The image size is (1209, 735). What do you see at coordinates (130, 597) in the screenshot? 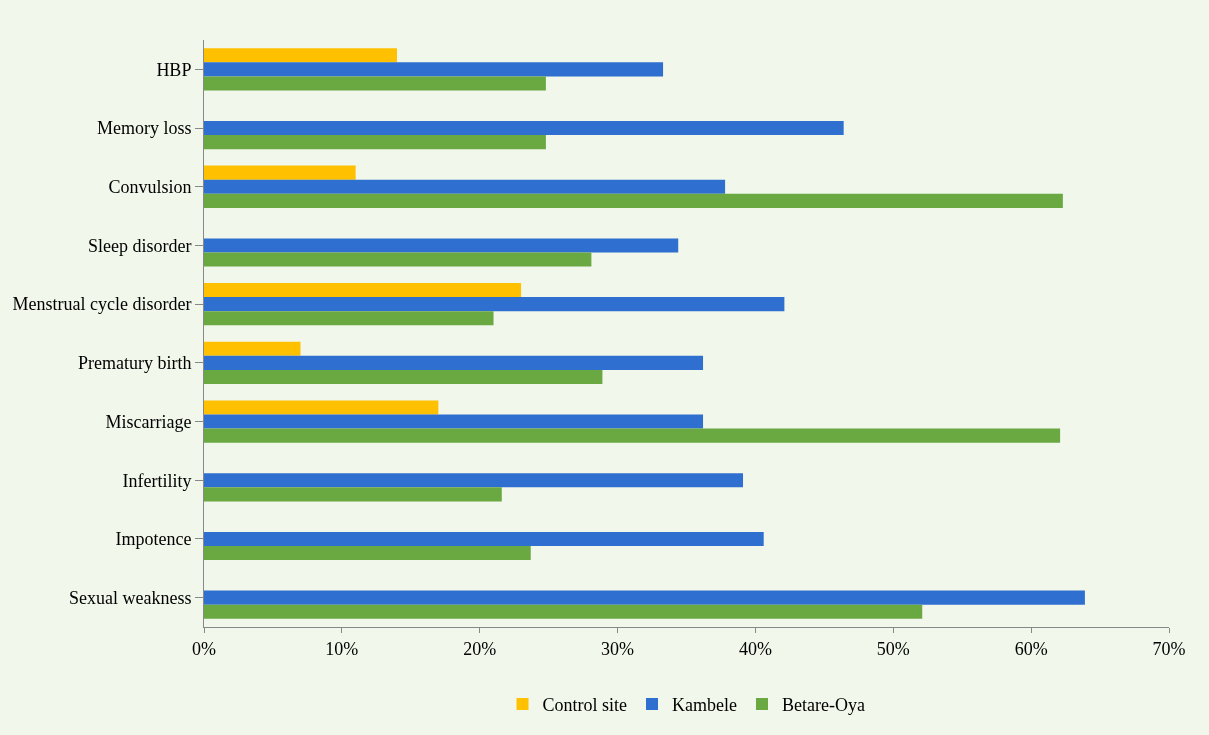
I see `y-tick-label: Sexual weakness` at bounding box center [130, 597].